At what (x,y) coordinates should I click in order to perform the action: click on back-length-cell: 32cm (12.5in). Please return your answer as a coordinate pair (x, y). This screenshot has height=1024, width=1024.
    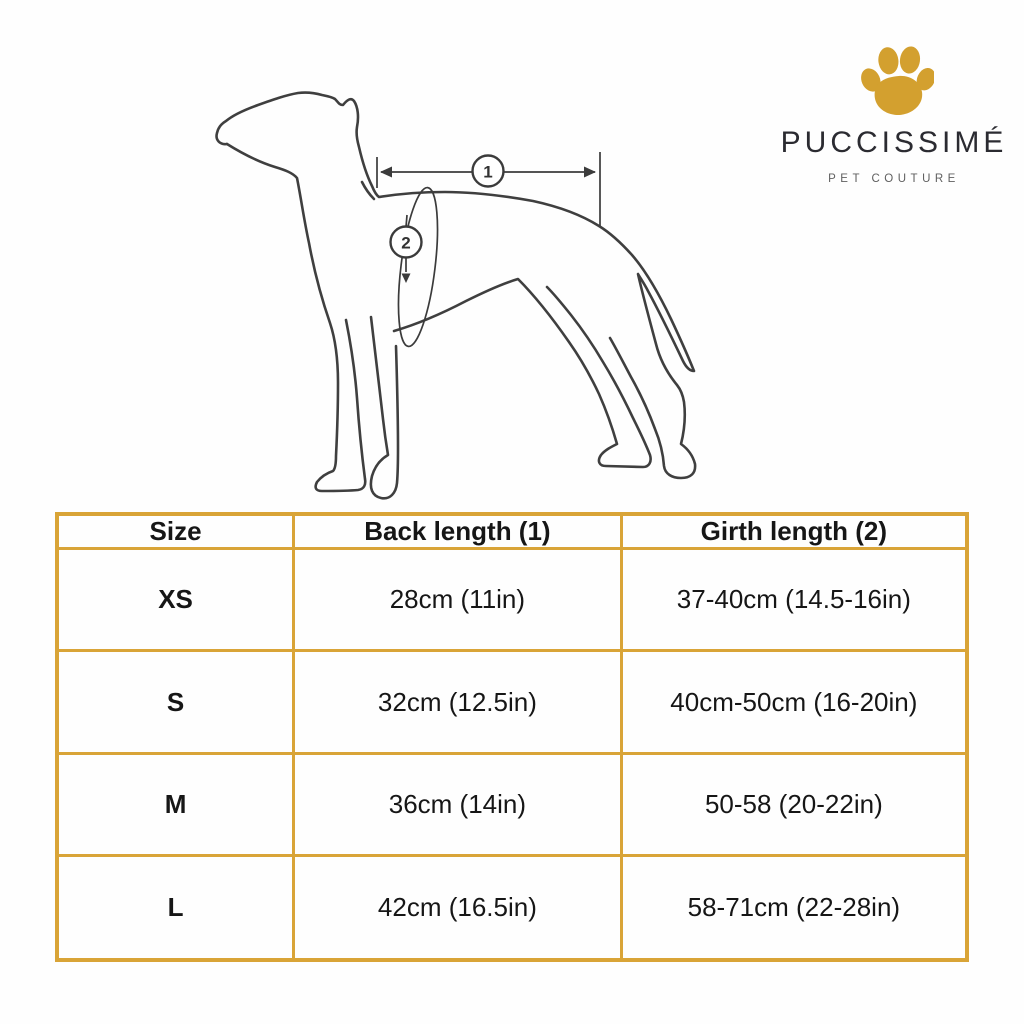
    Looking at the image, I should click on (457, 702).